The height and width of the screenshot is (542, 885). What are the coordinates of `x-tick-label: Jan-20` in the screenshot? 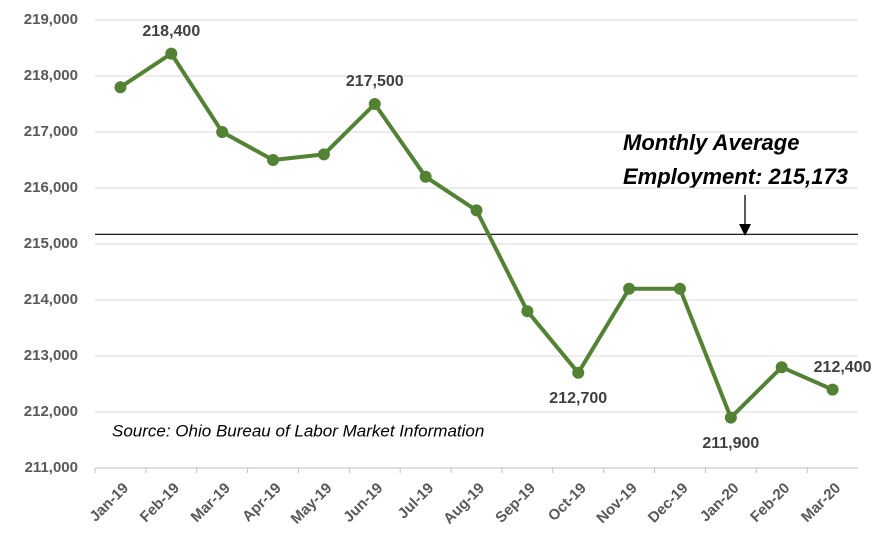 It's located at (720, 503).